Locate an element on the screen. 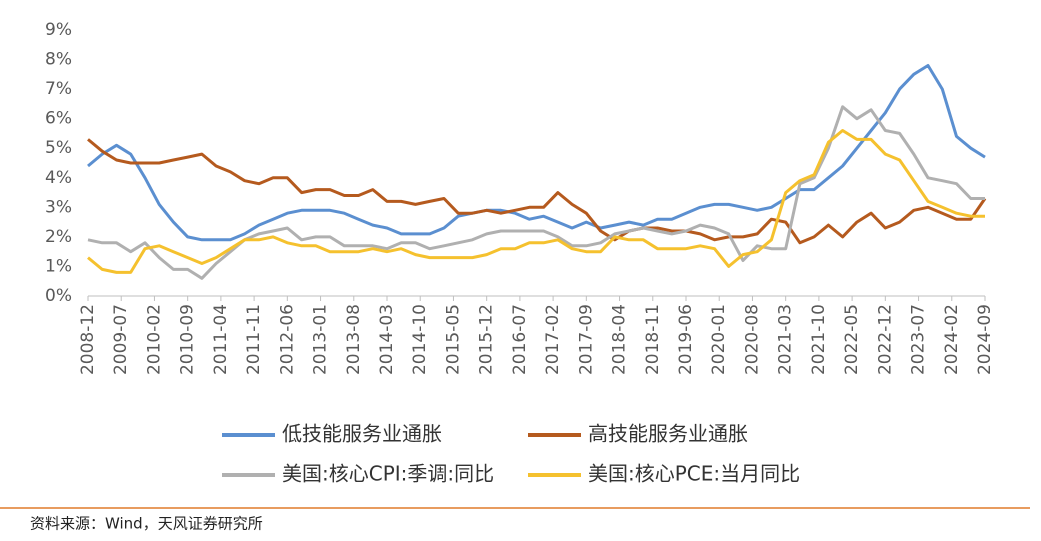 The height and width of the screenshot is (541, 1041). source-note: 资料来源：Wind，天风证券研究所 is located at coordinates (146, 524).